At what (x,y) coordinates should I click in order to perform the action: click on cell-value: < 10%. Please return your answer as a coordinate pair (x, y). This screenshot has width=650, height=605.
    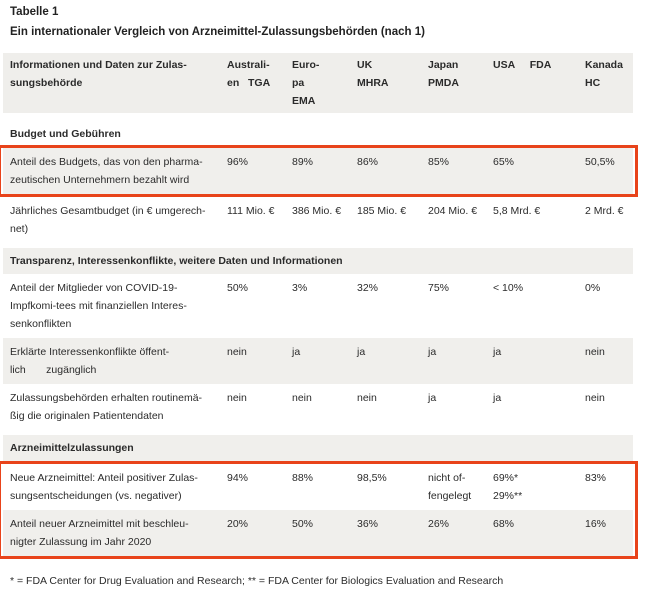
    Looking at the image, I should click on (508, 288).